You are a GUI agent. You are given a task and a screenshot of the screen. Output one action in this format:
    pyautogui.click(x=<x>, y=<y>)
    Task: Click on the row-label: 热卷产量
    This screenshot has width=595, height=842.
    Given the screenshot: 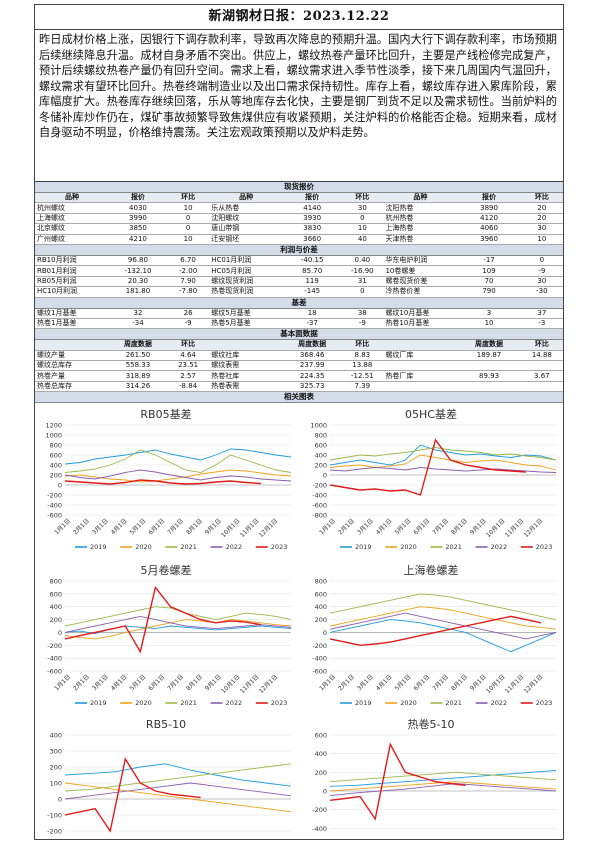 What is the action you would take?
    pyautogui.click(x=72, y=376)
    